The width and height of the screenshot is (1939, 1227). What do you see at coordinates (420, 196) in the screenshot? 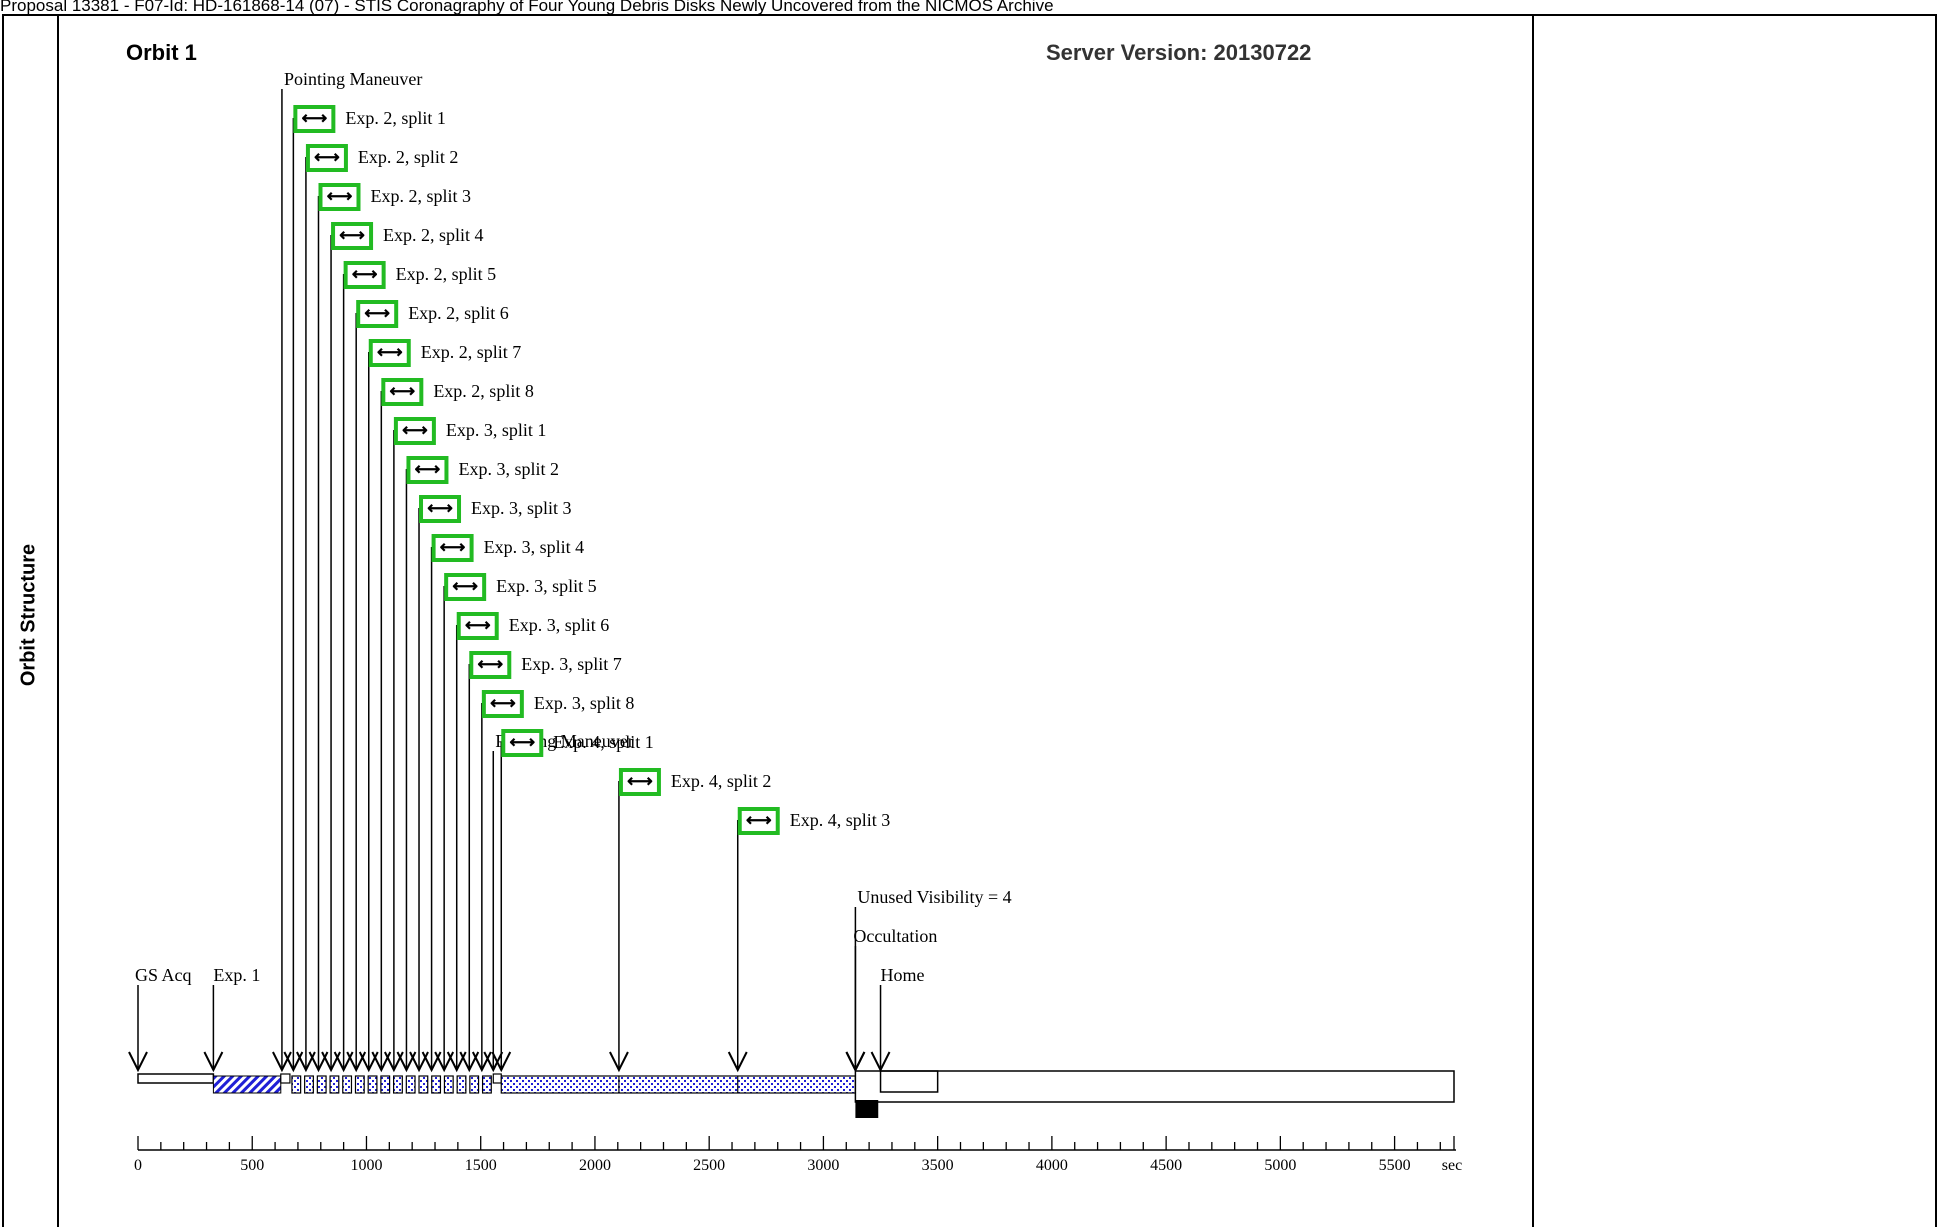
I see `event-label: Exp. 2, split 3` at bounding box center [420, 196].